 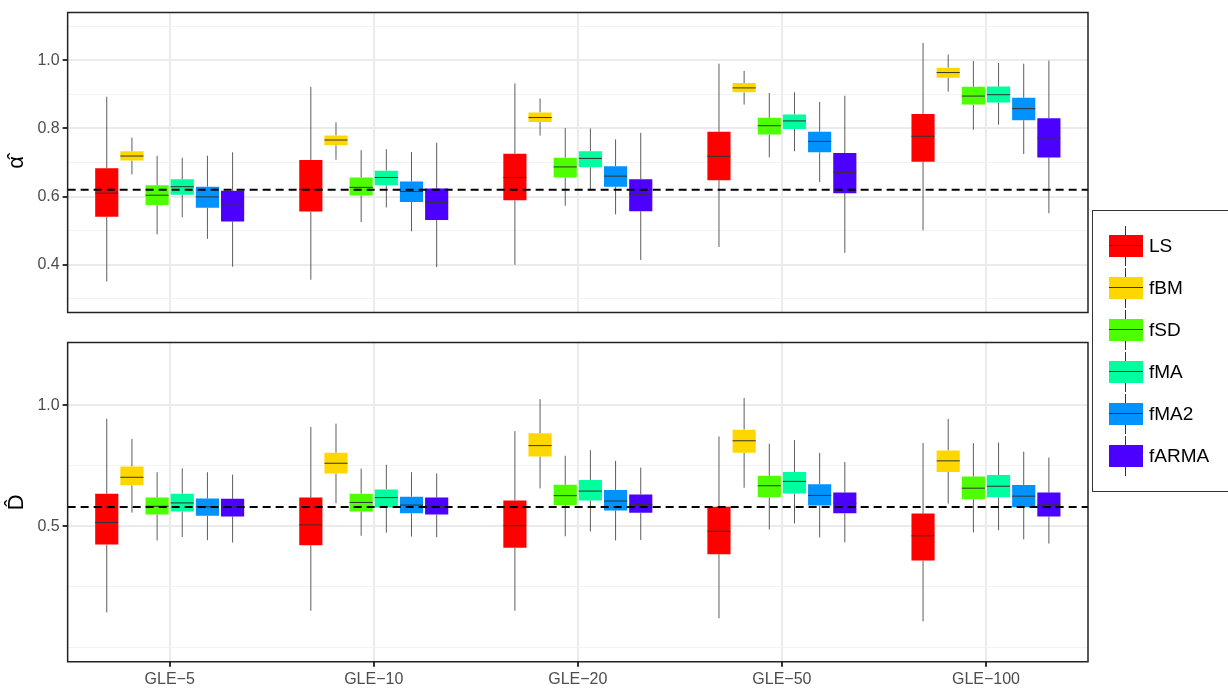 I want to click on x-tick-label: GLE−10, so click(x=374, y=678).